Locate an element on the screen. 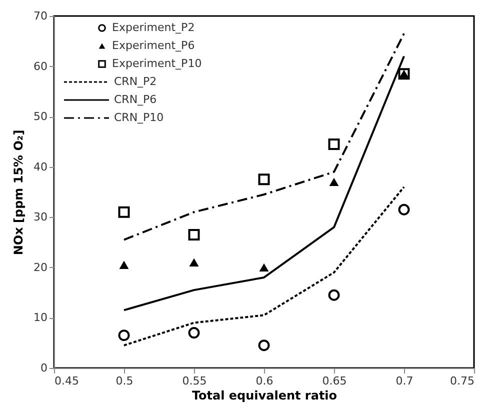 The height and width of the screenshot is (406, 490). y-tick-label: 40 is located at coordinates (41, 167).